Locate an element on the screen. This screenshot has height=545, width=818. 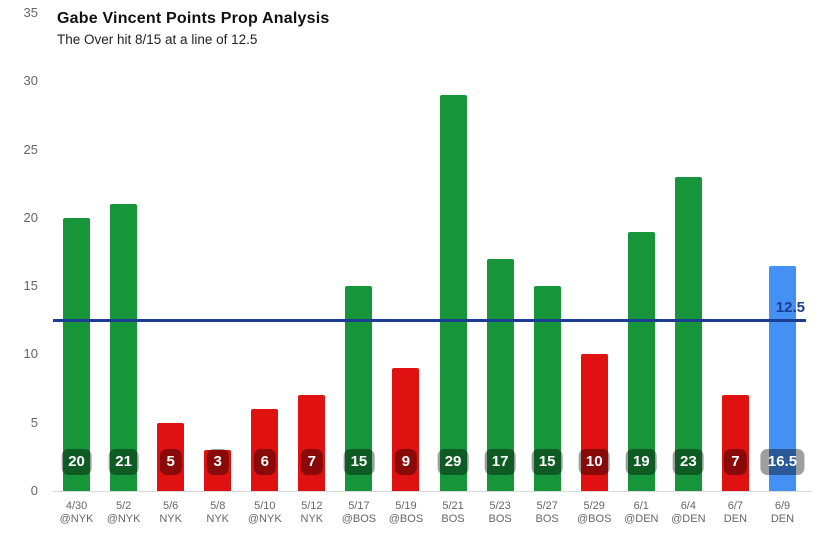
x-tick-date: 5/2 is located at coordinates (123, 506).